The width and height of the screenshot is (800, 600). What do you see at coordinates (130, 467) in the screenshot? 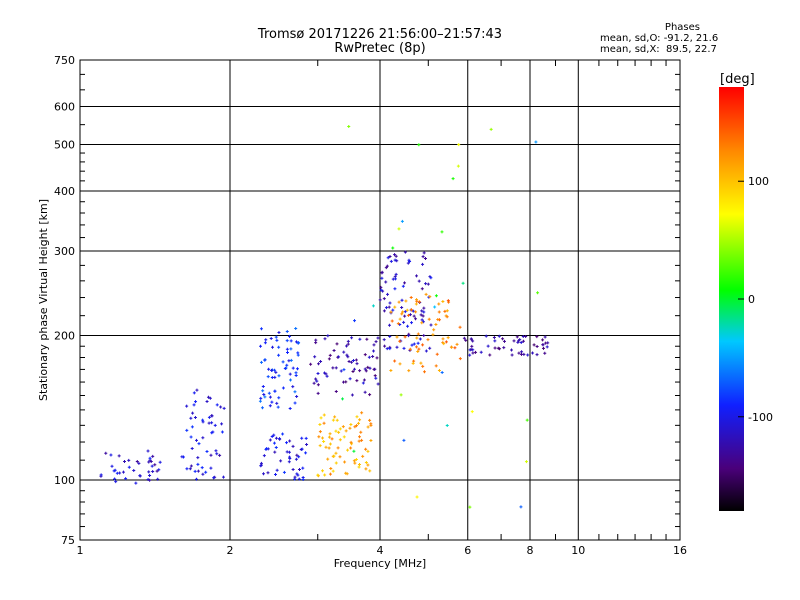
I see `cluster-low-band-echoes` at bounding box center [130, 467].